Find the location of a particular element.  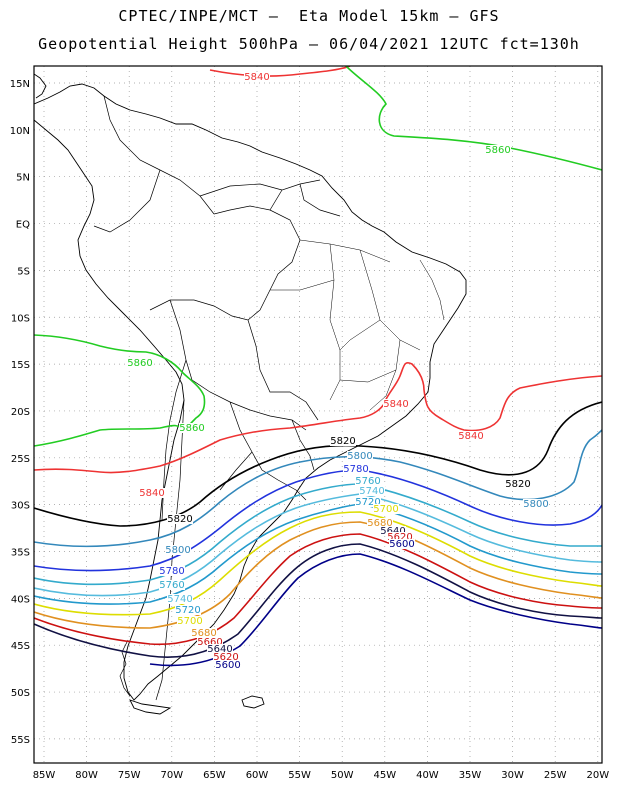

lat-tick-label: 40S is located at coordinates (20, 599).